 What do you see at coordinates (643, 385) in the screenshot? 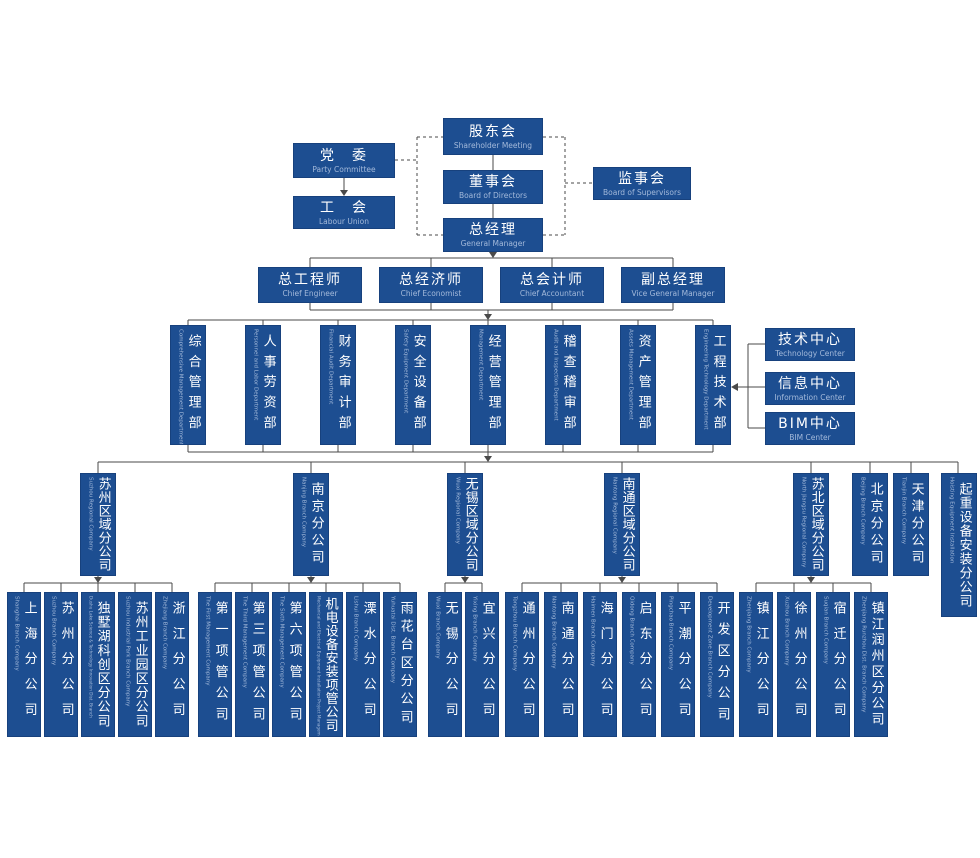
I see `label-zh: 资产管理部` at bounding box center [643, 385].